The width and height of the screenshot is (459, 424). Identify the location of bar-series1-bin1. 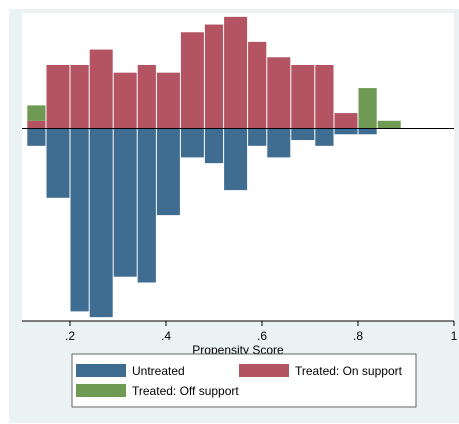
(58, 96).